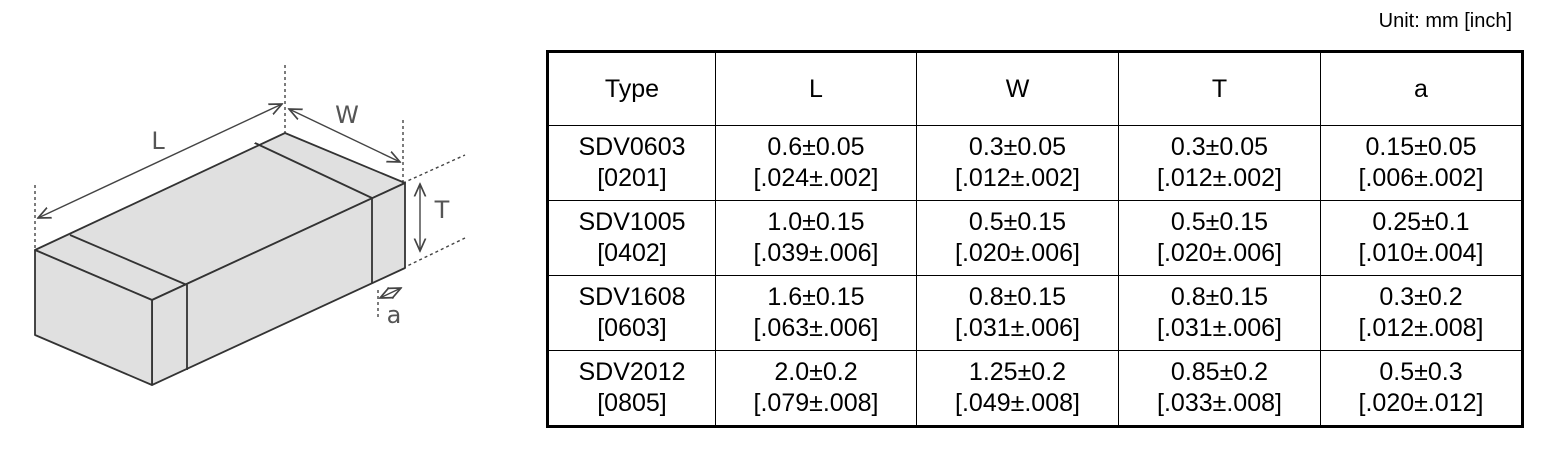 This screenshot has width=1547, height=467. What do you see at coordinates (1219, 403) in the screenshot?
I see `cell-inch: [.033±.008]` at bounding box center [1219, 403].